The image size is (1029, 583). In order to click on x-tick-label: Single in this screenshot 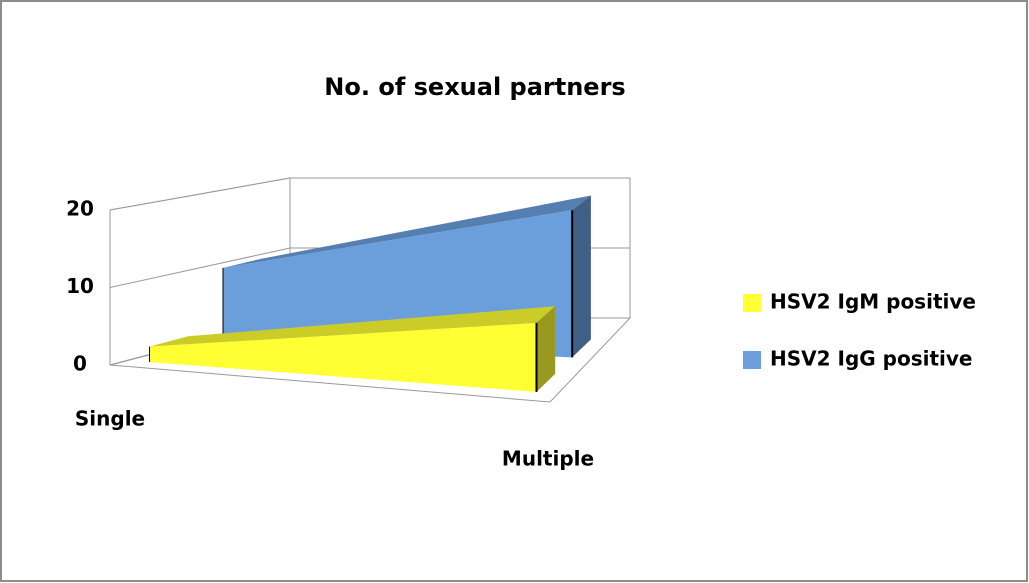, I will do `click(110, 419)`.